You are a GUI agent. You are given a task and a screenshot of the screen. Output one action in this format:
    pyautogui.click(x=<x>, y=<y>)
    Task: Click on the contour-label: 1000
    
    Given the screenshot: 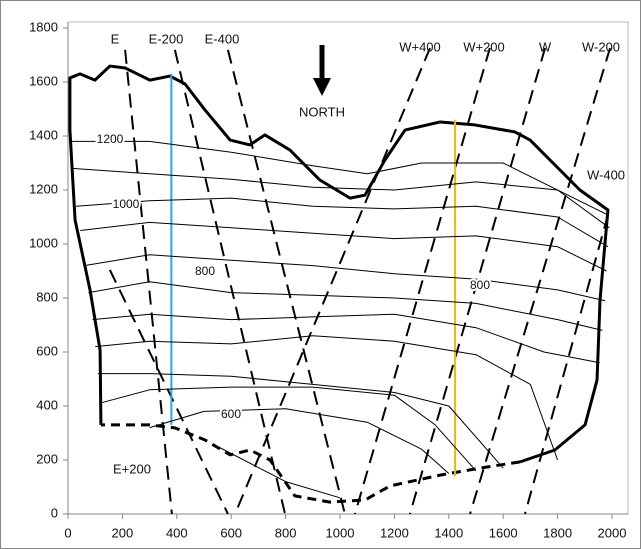 What is the action you would take?
    pyautogui.click(x=126, y=204)
    